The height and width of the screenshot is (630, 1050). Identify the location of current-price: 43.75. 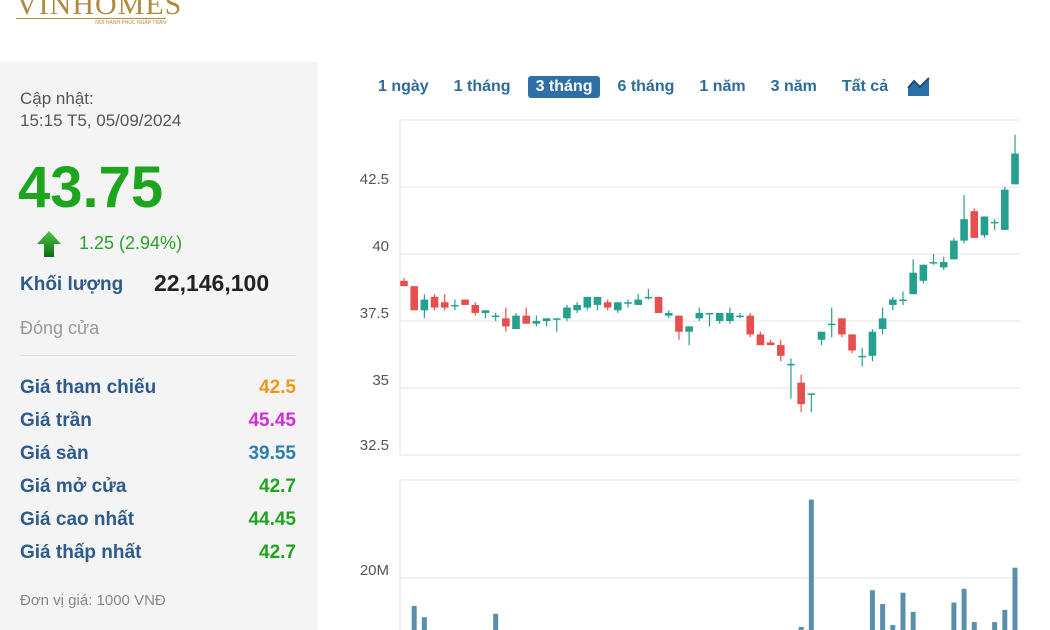
(91, 187).